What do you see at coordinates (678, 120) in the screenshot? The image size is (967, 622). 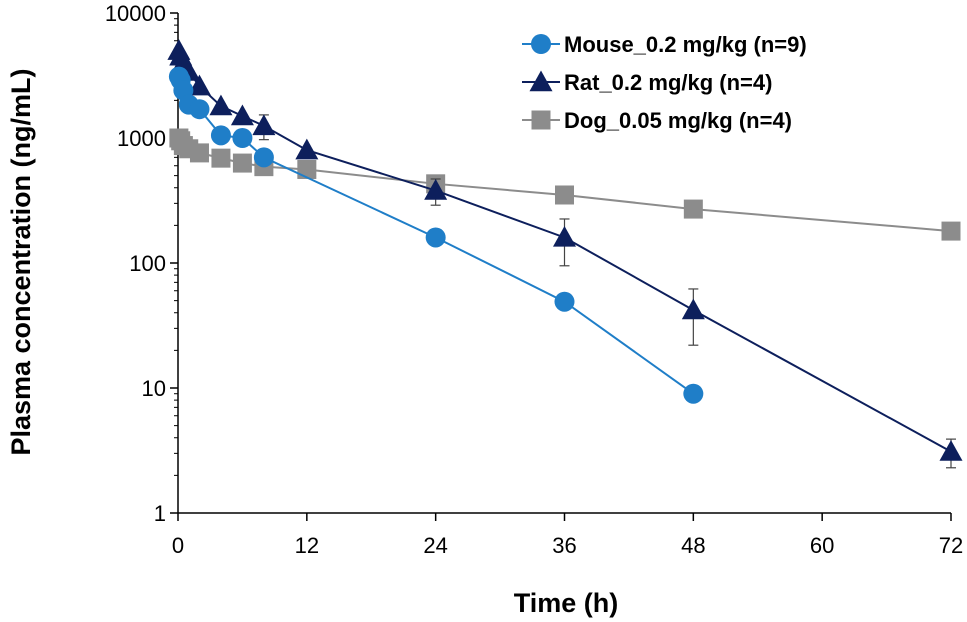 I see `legend-label: Dog_0.05 mg/kg (n=4)` at bounding box center [678, 120].